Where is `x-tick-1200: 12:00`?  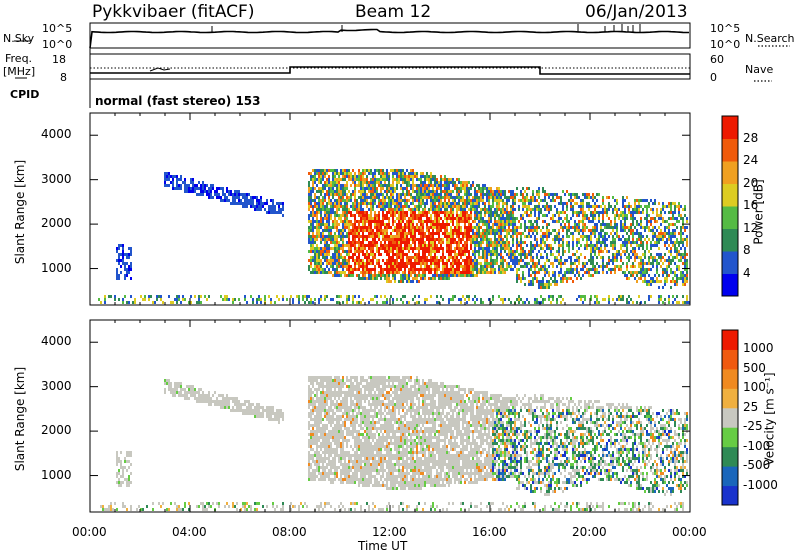
x-tick-1200: 12:00 is located at coordinates (389, 532).